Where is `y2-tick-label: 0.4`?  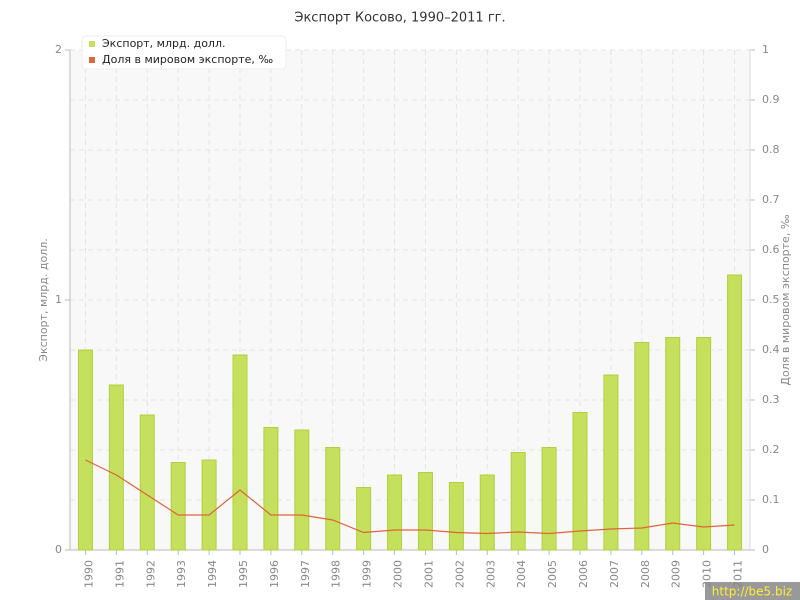
y2-tick-label: 0.4 is located at coordinates (771, 349).